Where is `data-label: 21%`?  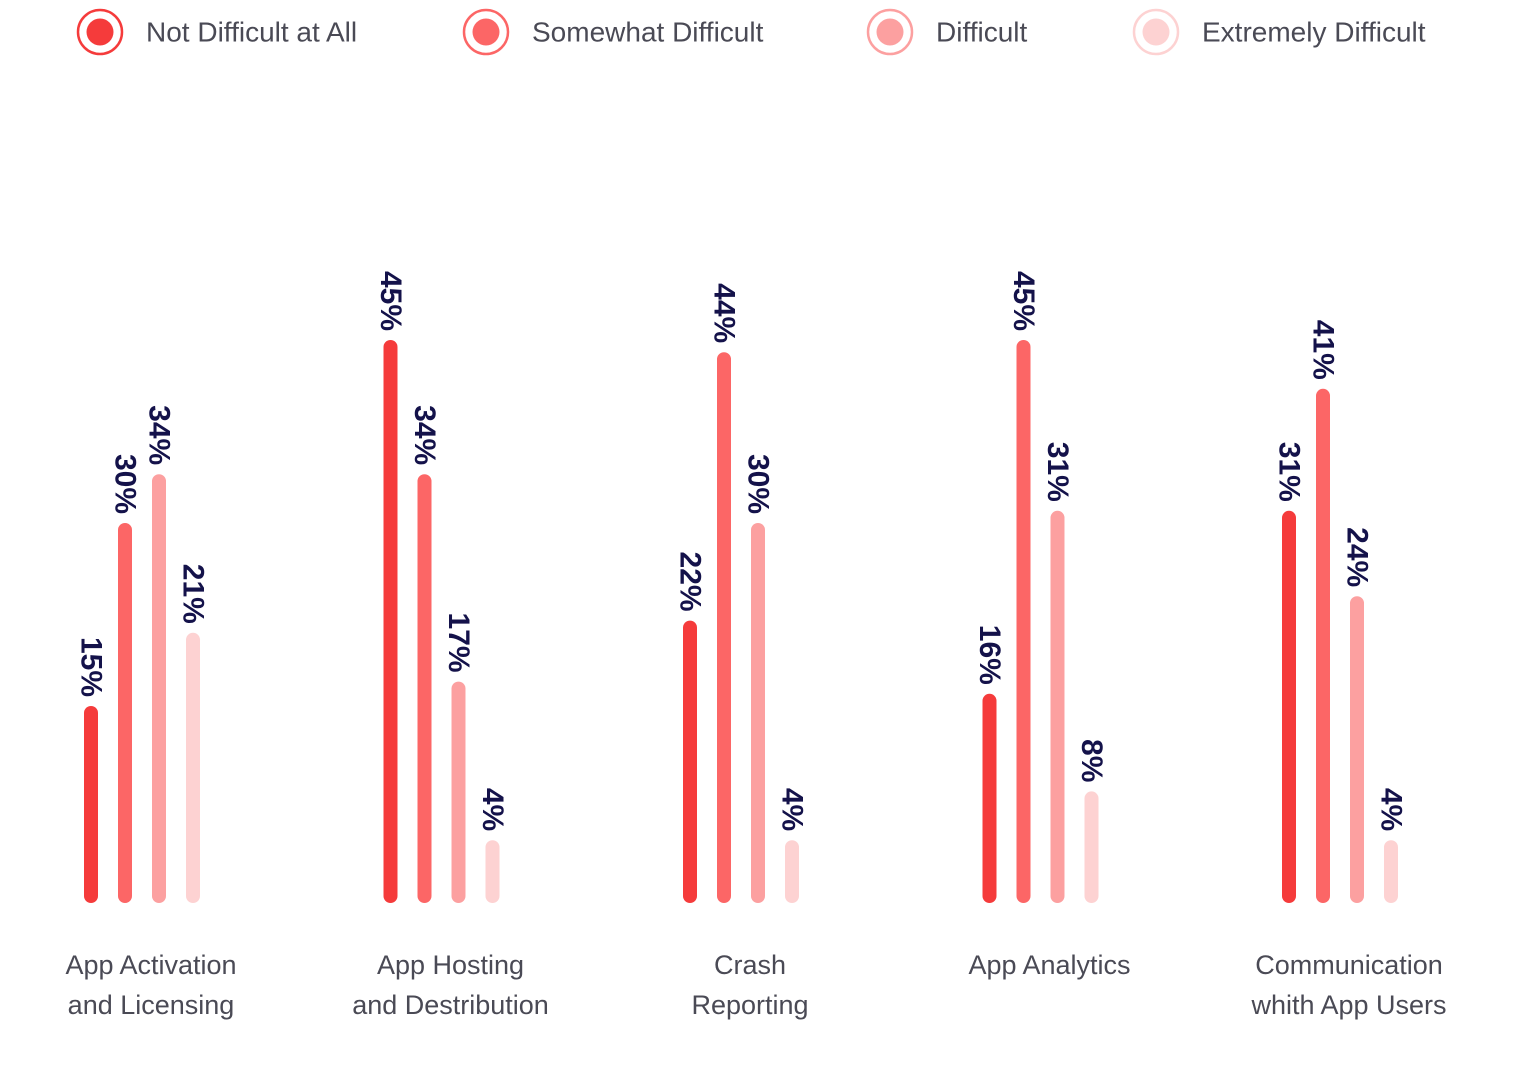 data-label: 21% is located at coordinates (193, 594).